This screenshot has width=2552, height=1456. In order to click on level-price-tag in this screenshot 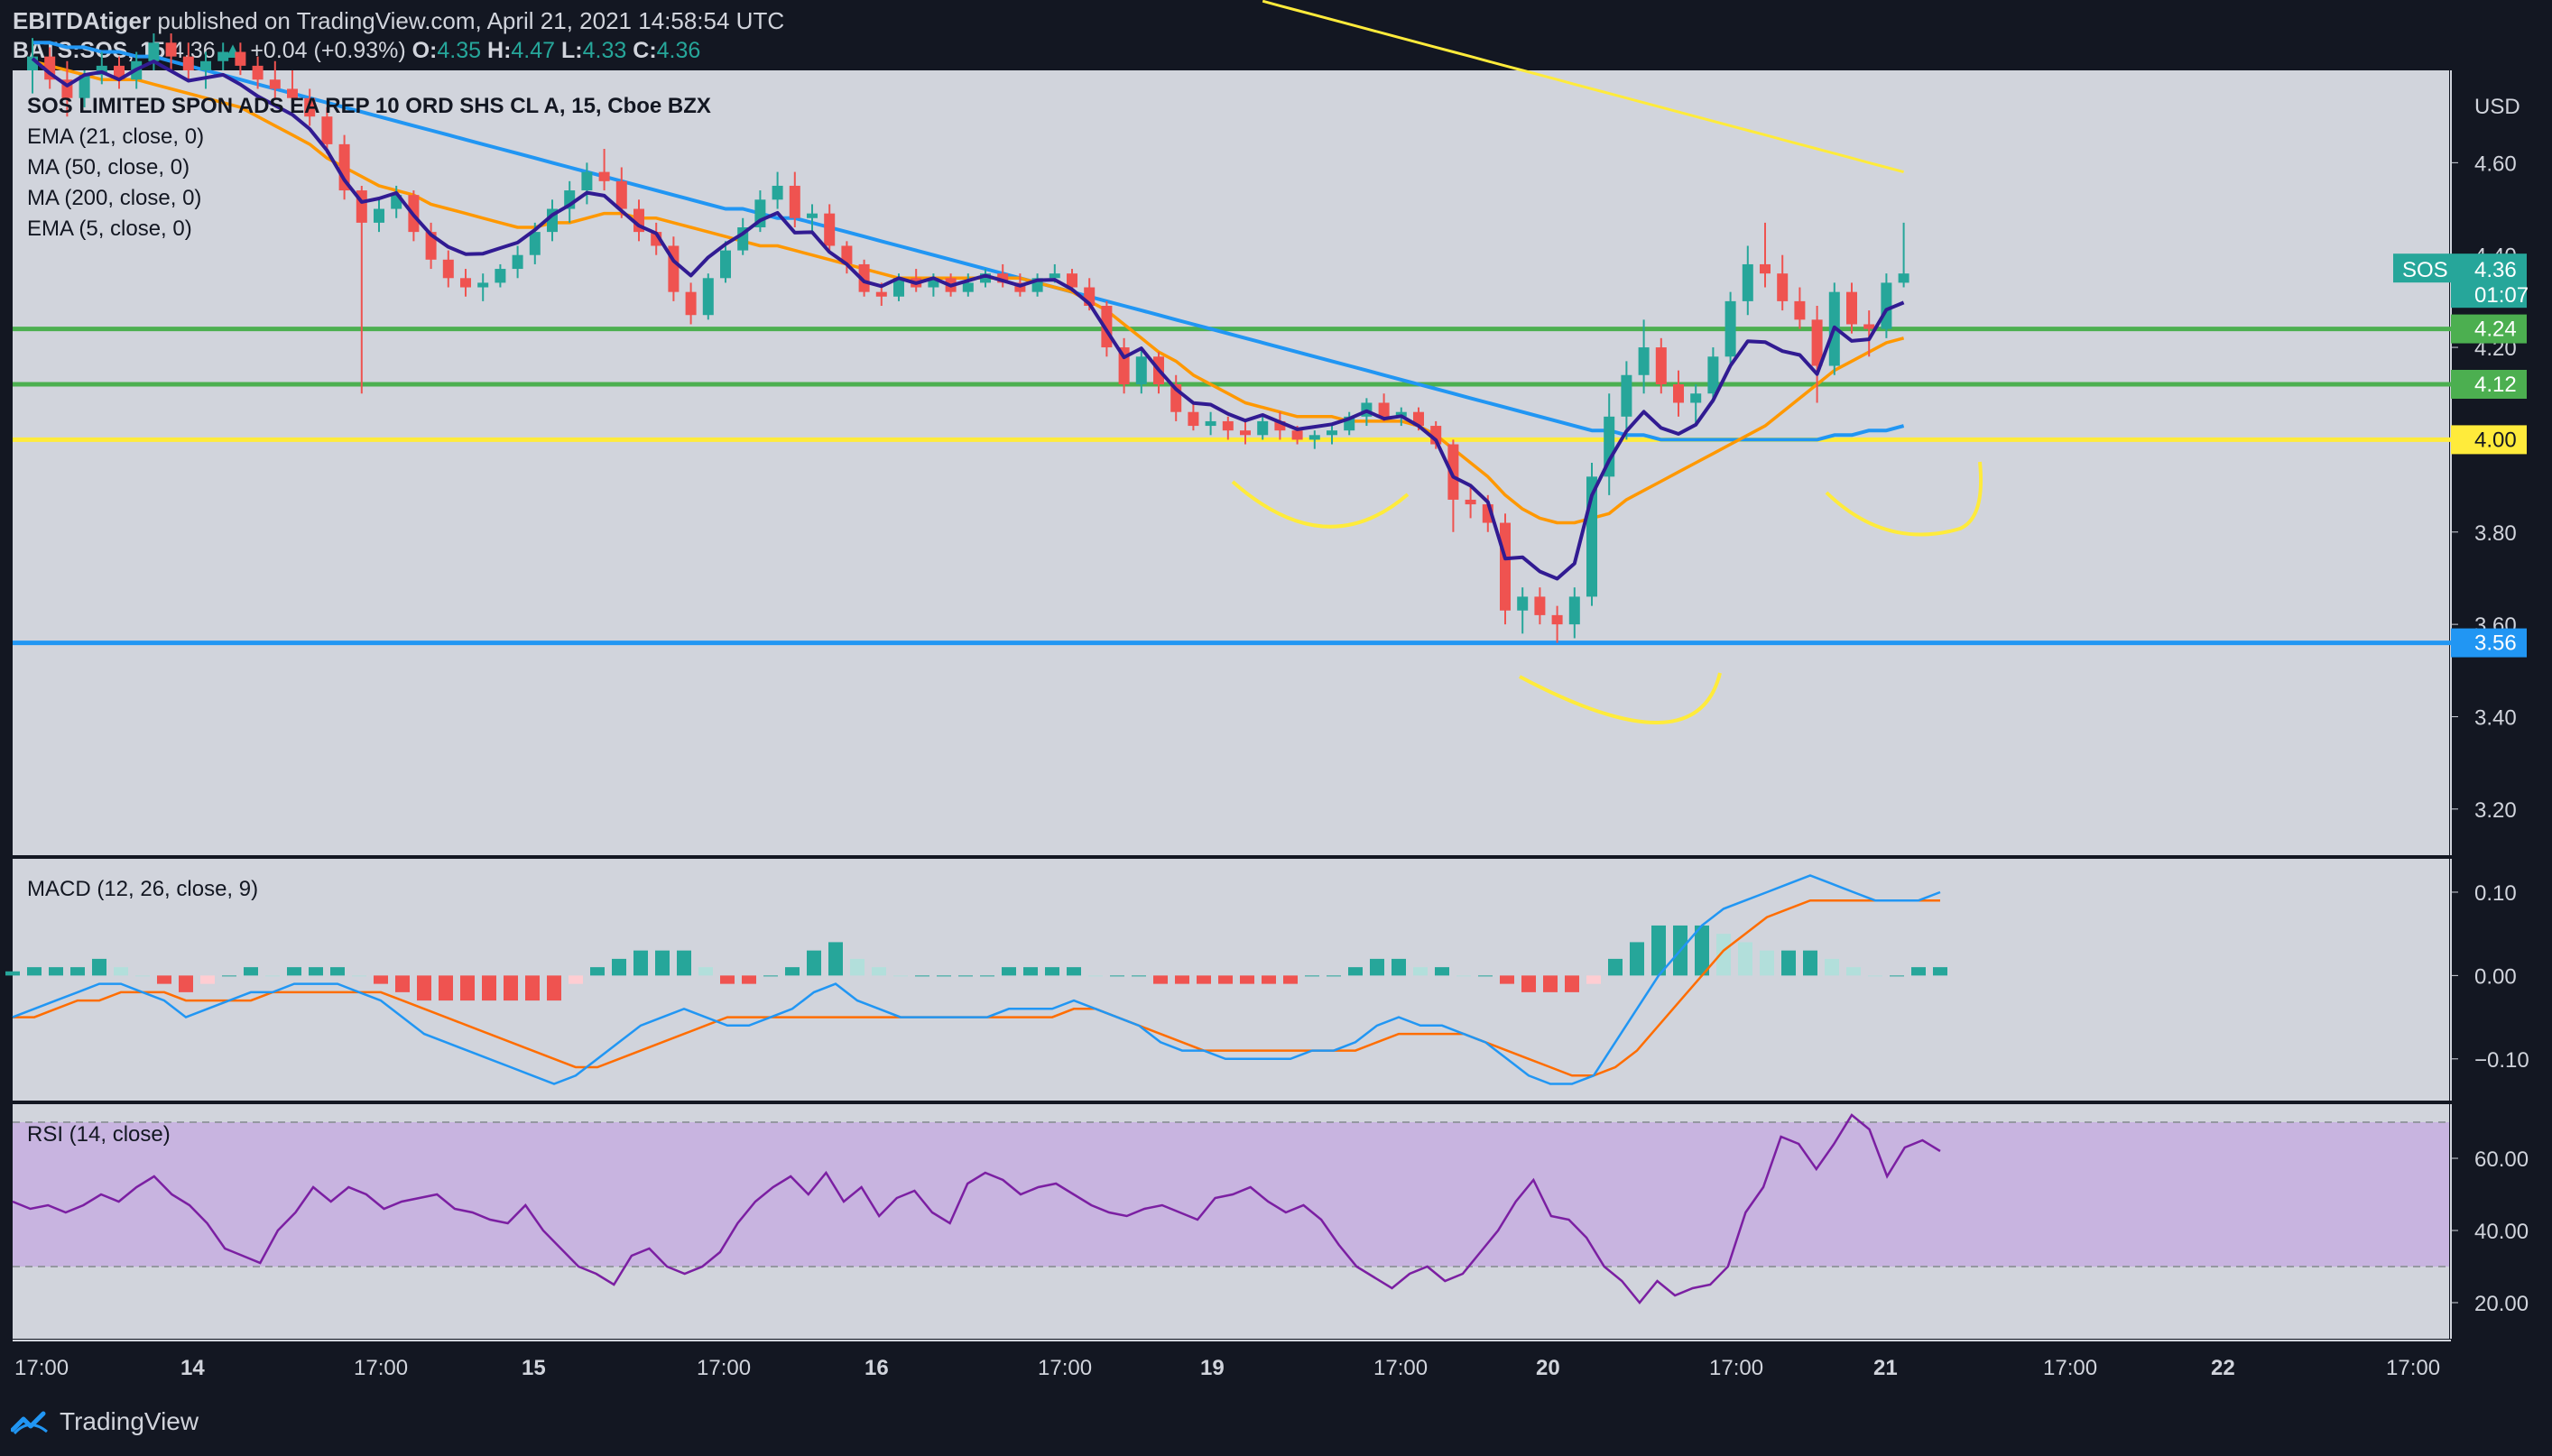, I will do `click(2489, 329)`.